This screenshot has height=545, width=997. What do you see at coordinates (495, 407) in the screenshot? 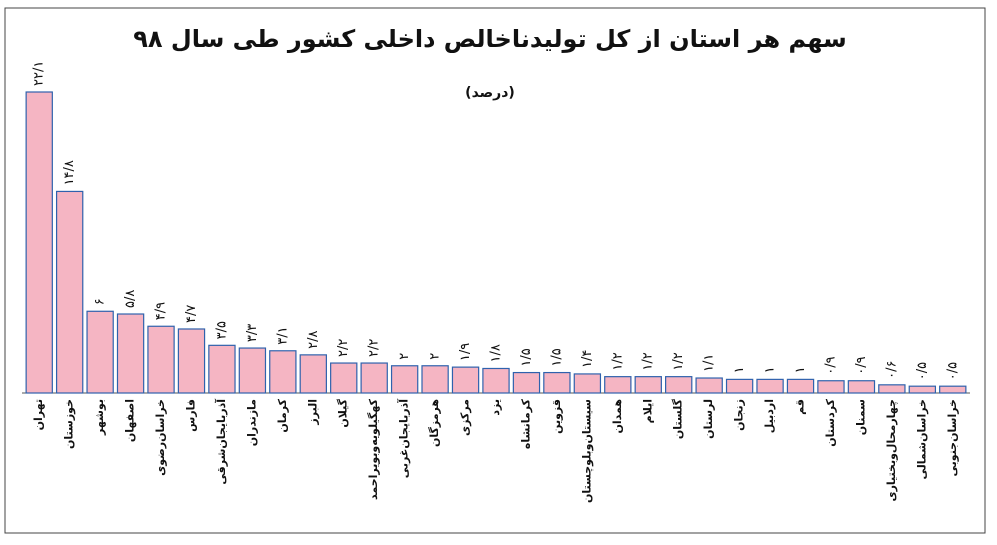
I see `x-tick-label: یزد` at bounding box center [495, 407].